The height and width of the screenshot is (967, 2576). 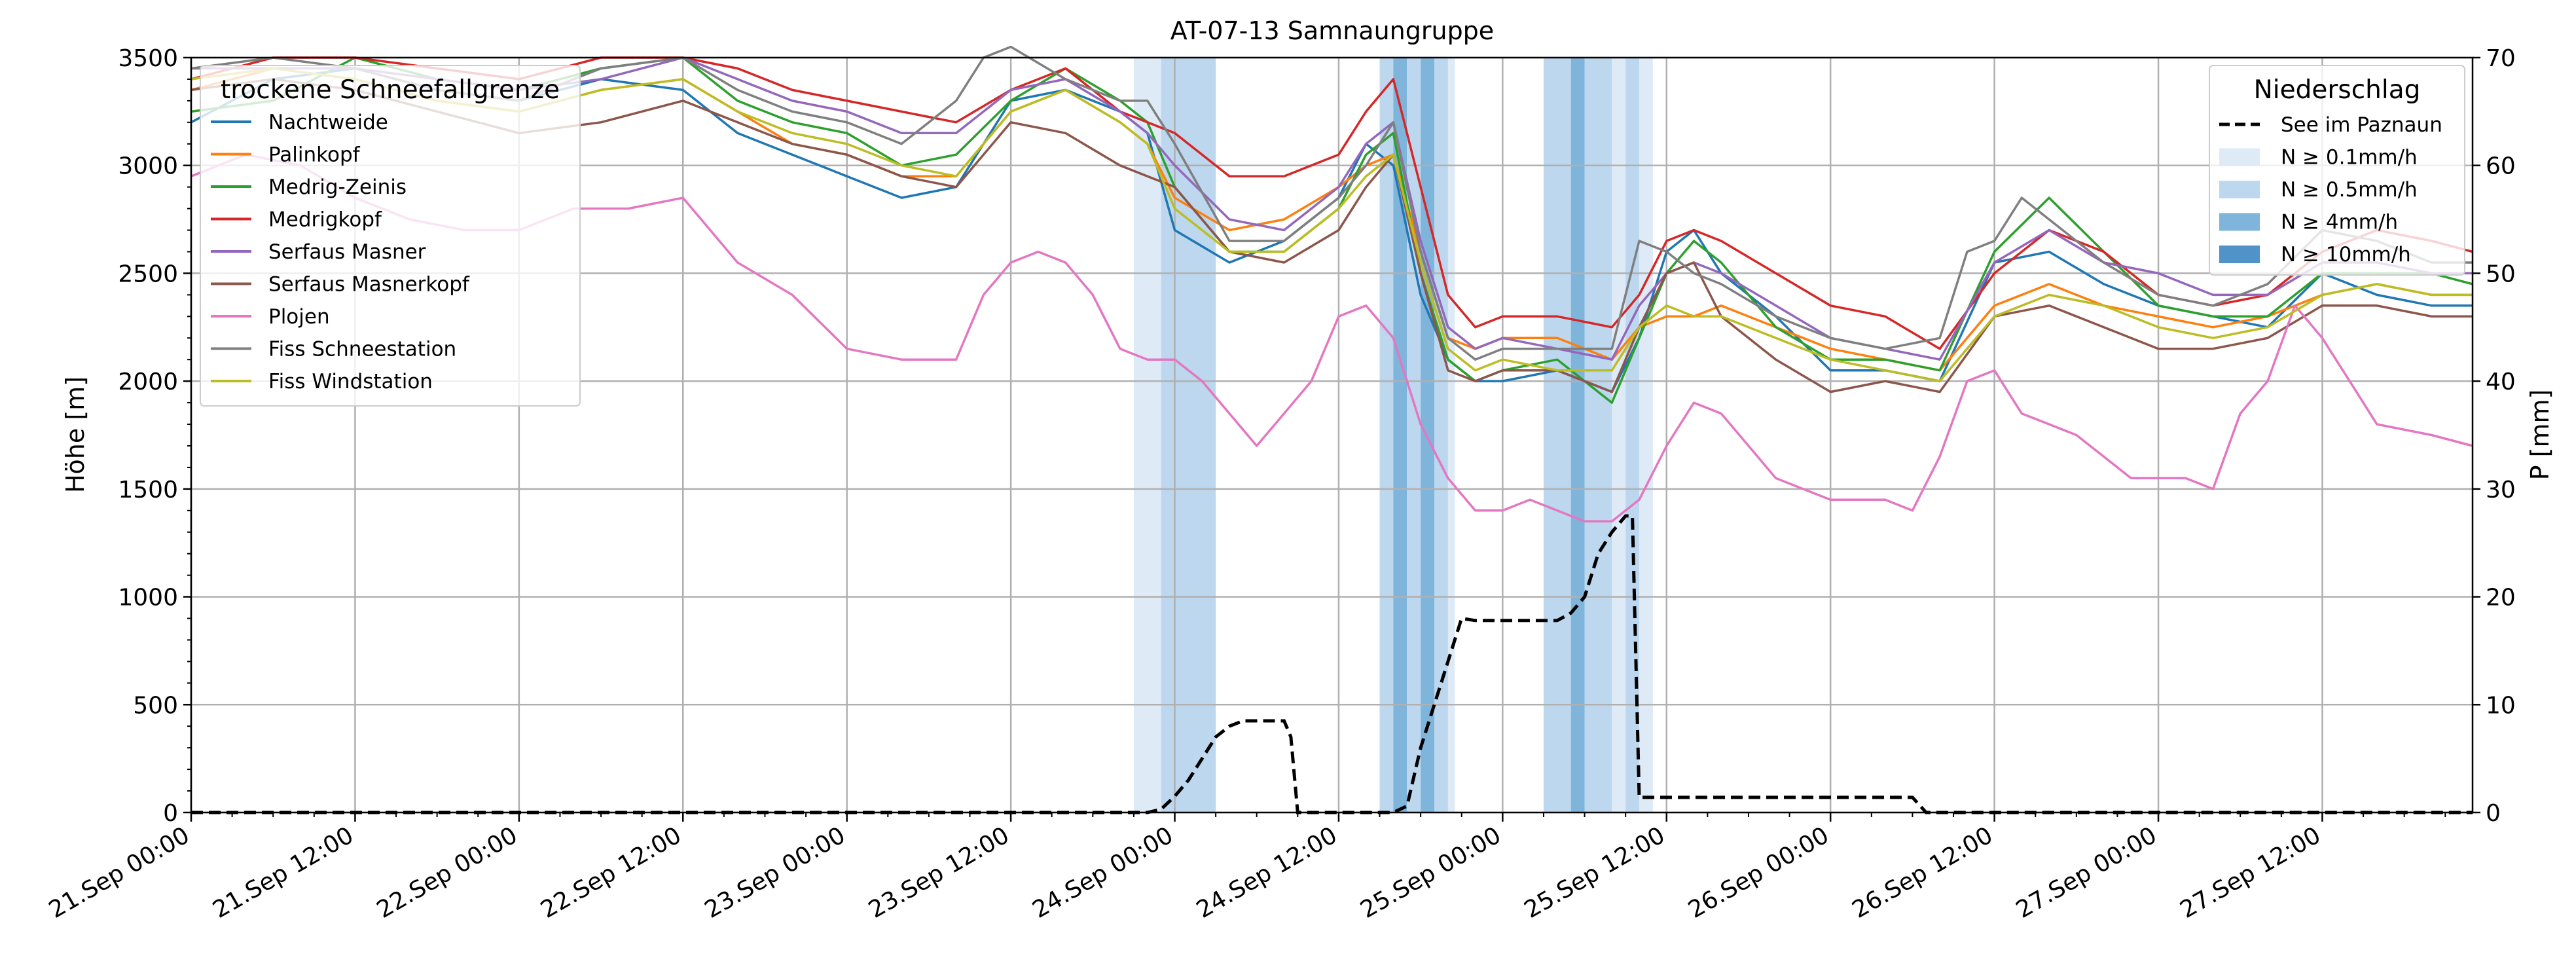 I want to click on legend-label-serfaus-masner: Serfaus Masner, so click(x=347, y=252).